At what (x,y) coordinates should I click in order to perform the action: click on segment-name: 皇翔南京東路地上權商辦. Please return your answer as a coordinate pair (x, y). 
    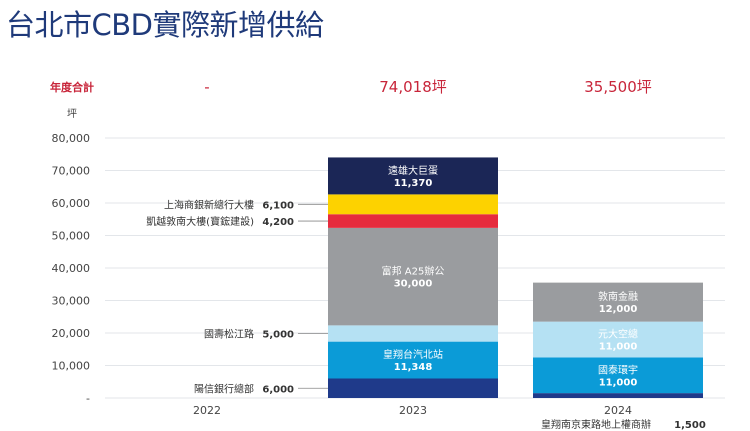
    Looking at the image, I should click on (596, 424).